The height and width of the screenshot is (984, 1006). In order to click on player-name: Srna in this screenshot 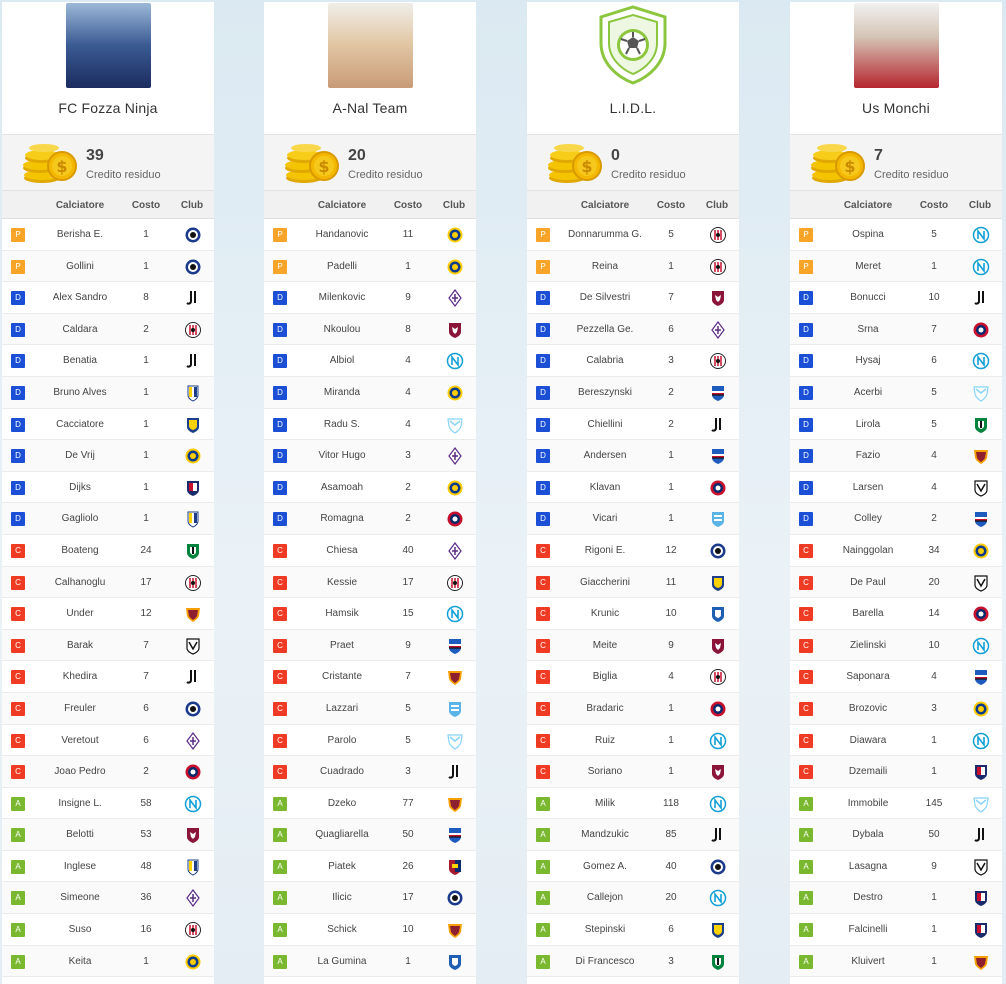, I will do `click(868, 329)`.